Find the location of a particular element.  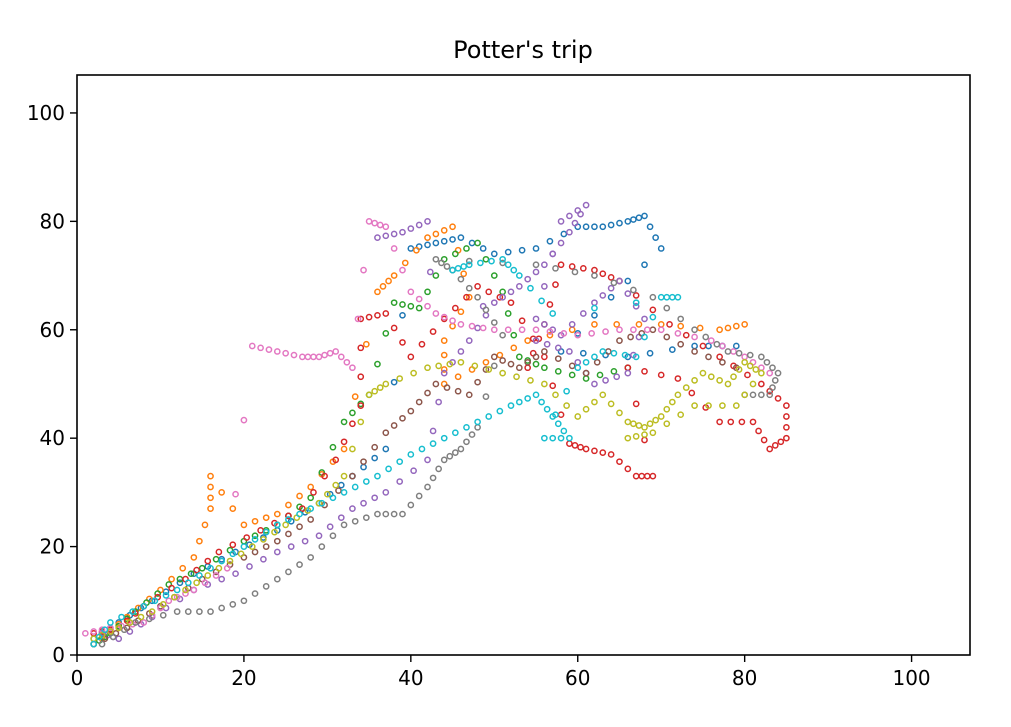

x-tick-label: 0 is located at coordinates (77, 678).